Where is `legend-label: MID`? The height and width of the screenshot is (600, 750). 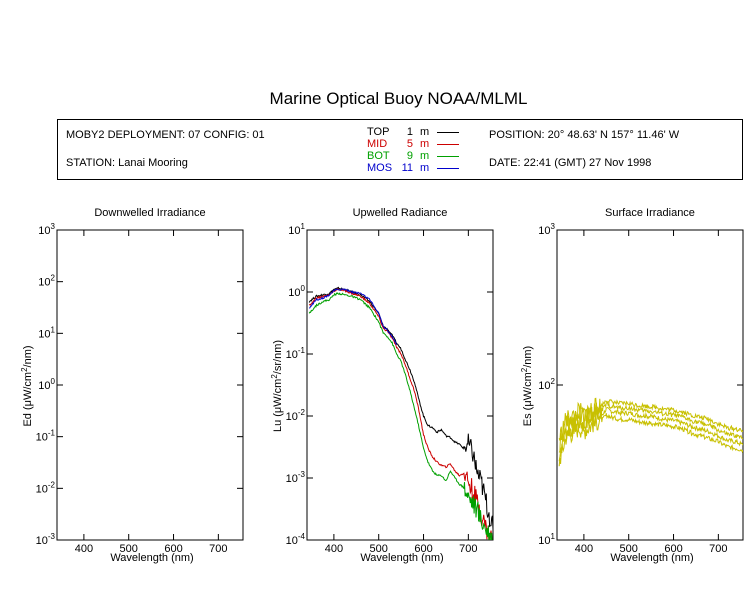
legend-label: MID is located at coordinates (377, 144).